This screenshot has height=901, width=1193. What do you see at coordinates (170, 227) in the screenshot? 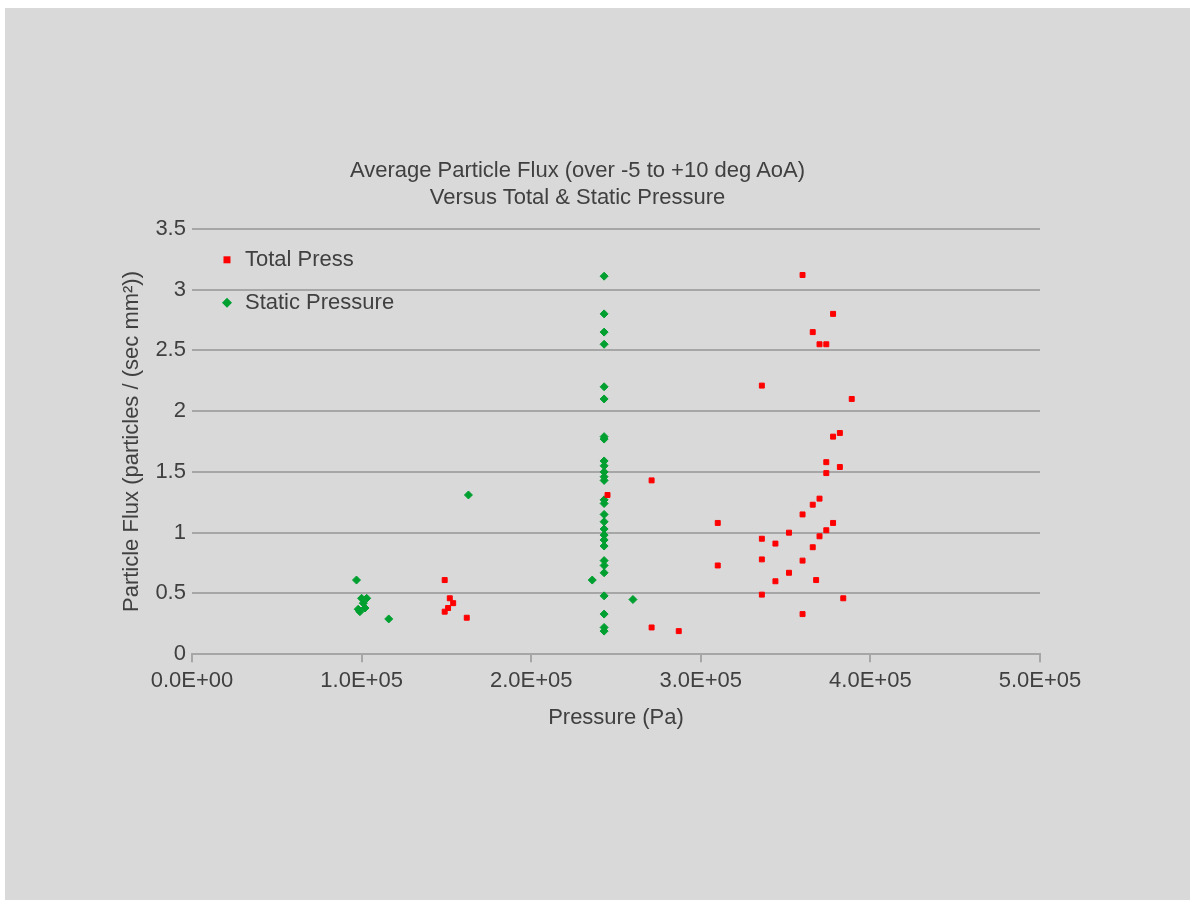
I see `y-tick-label: 3.5` at bounding box center [170, 227].